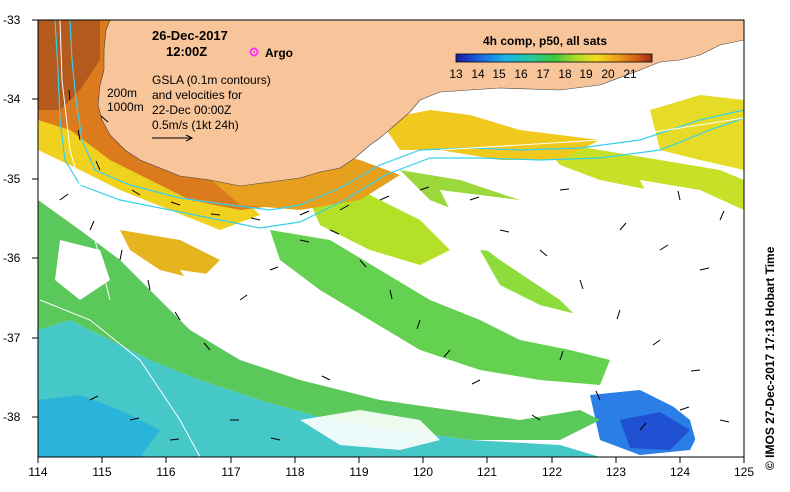 This screenshot has width=790, height=492. What do you see at coordinates (190, 35) in the screenshot?
I see `map-date: 26-Dec-2017` at bounding box center [190, 35].